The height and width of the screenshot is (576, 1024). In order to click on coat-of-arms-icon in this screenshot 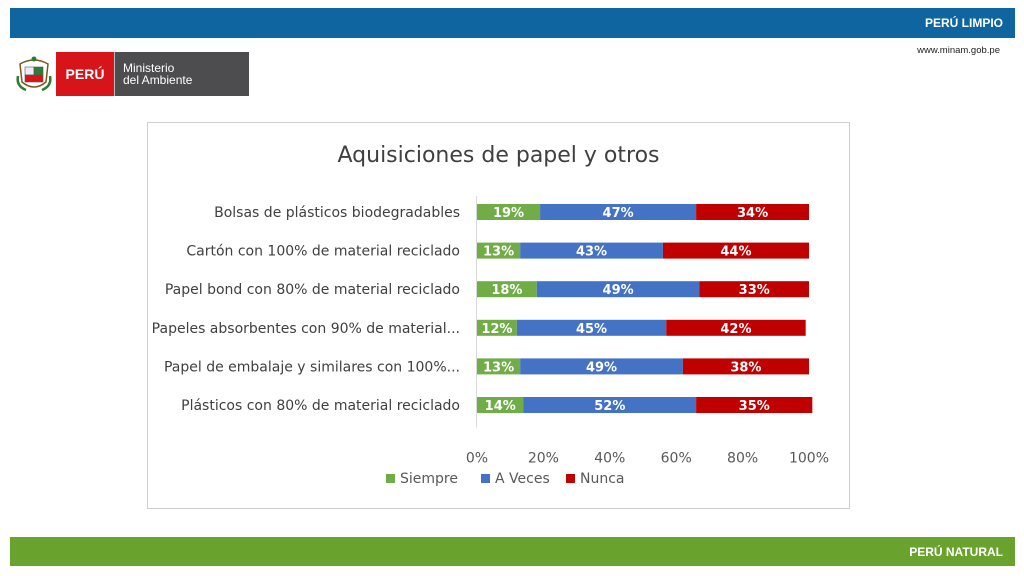, I will do `click(34, 74)`.